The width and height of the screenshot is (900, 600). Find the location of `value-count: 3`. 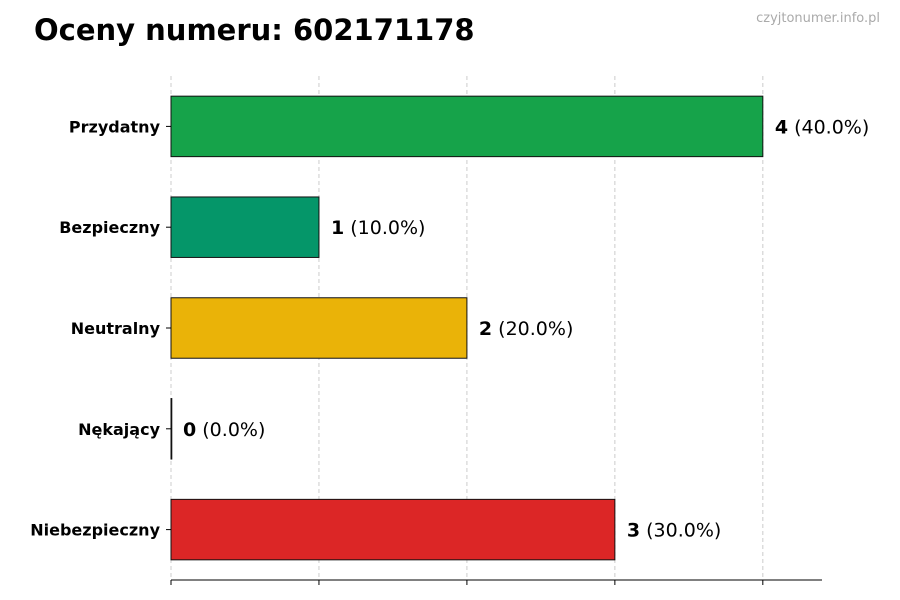

value-count: 3 is located at coordinates (633, 531).